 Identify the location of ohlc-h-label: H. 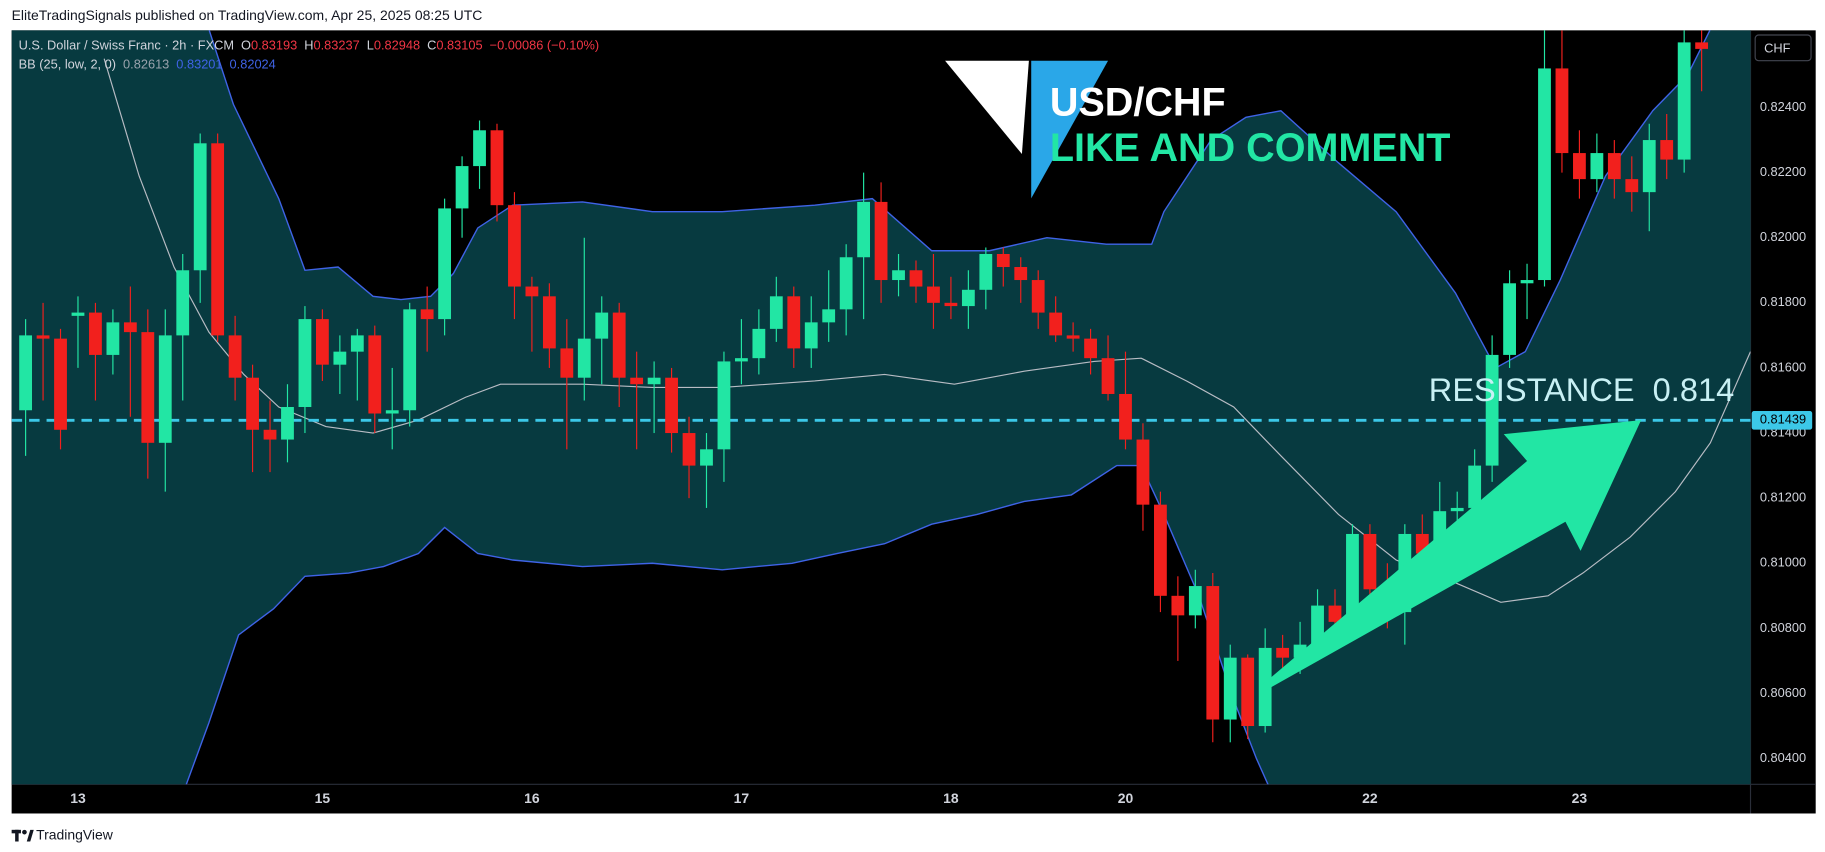
(308, 45).